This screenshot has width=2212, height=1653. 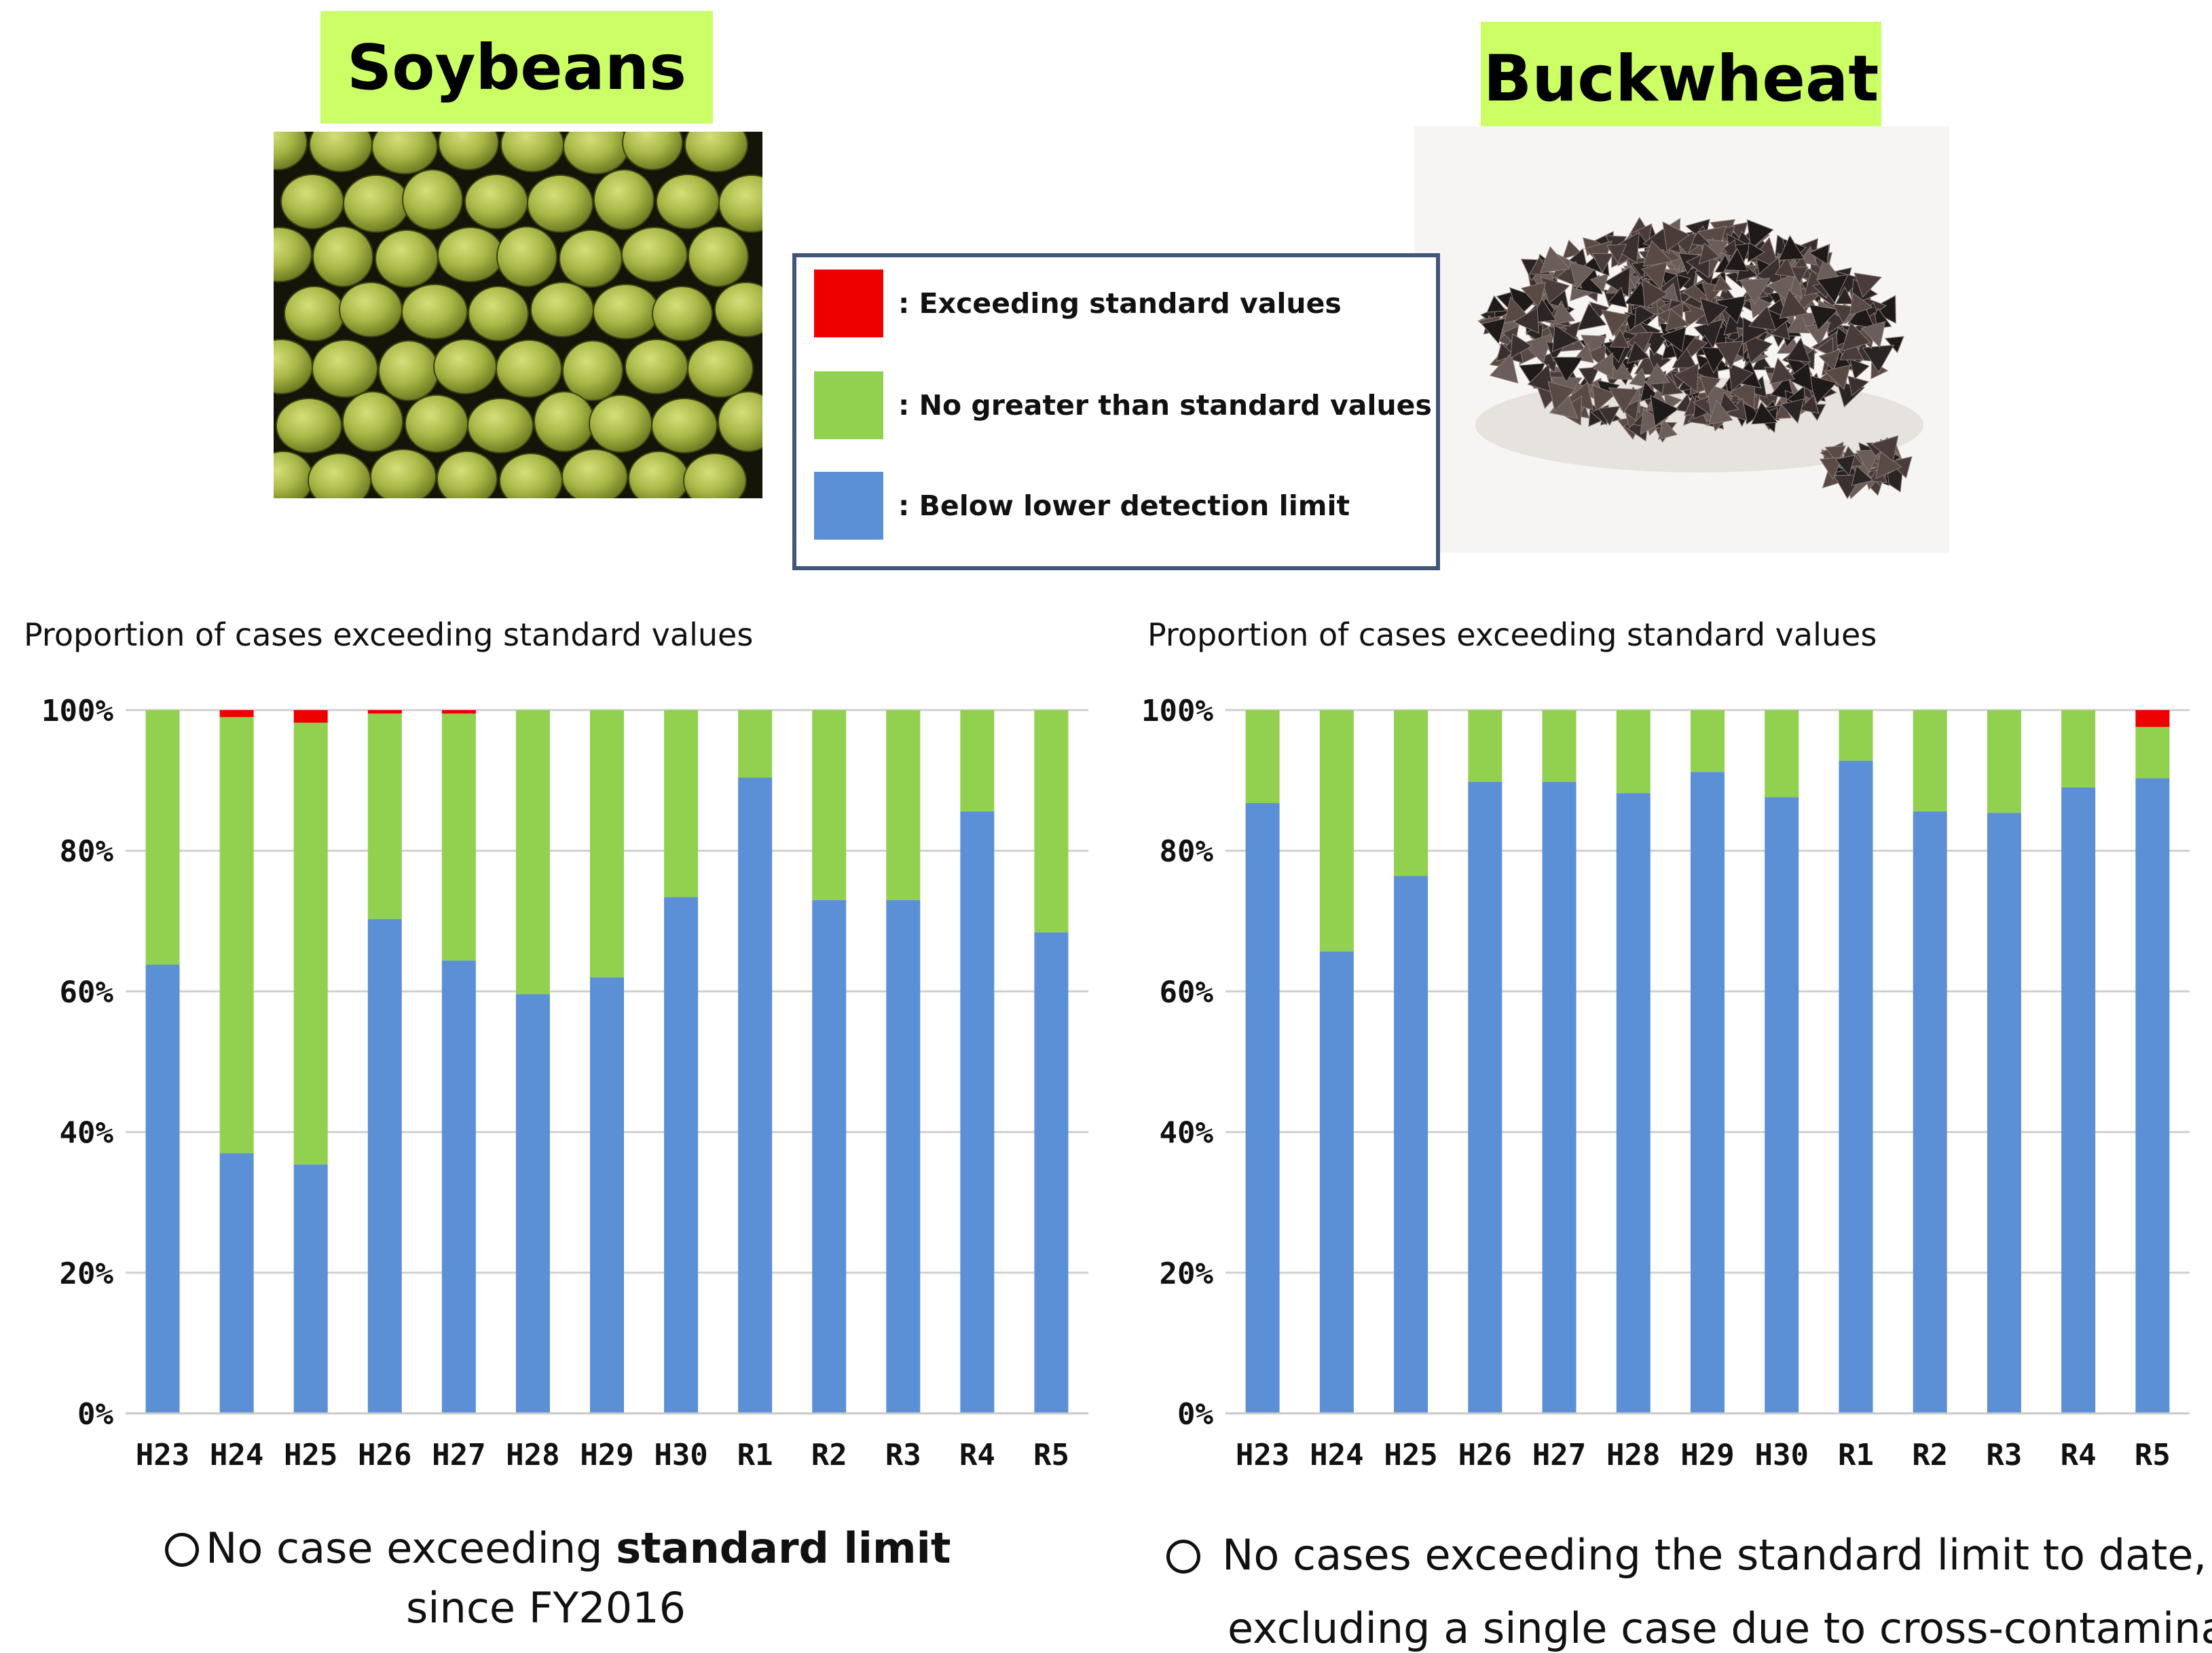 What do you see at coordinates (2079, 1455) in the screenshot?
I see `buckwheat-xtick-label: R4` at bounding box center [2079, 1455].